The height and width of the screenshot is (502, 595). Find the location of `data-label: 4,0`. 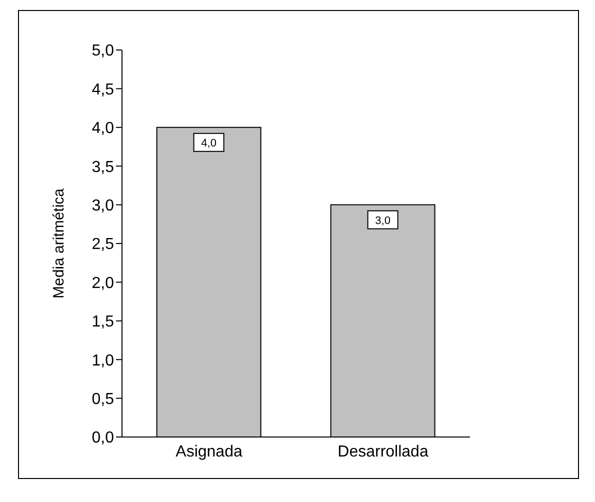

data-label: 4,0 is located at coordinates (208, 143).